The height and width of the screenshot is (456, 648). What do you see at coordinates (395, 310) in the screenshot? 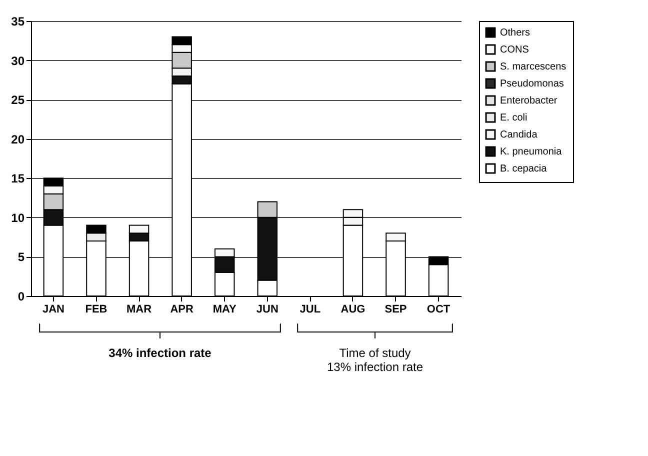
I see `x-tick-label: SEP` at bounding box center [395, 310].